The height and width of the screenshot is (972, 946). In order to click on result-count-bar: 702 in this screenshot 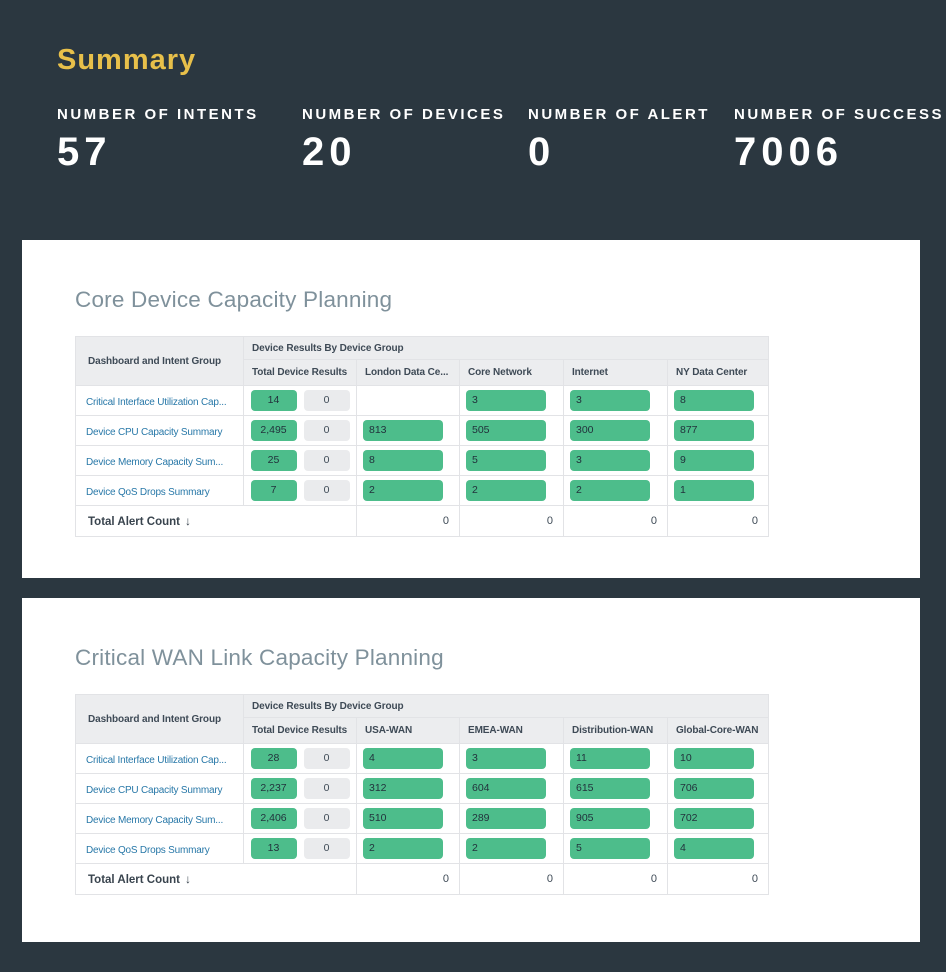, I will do `click(714, 818)`.